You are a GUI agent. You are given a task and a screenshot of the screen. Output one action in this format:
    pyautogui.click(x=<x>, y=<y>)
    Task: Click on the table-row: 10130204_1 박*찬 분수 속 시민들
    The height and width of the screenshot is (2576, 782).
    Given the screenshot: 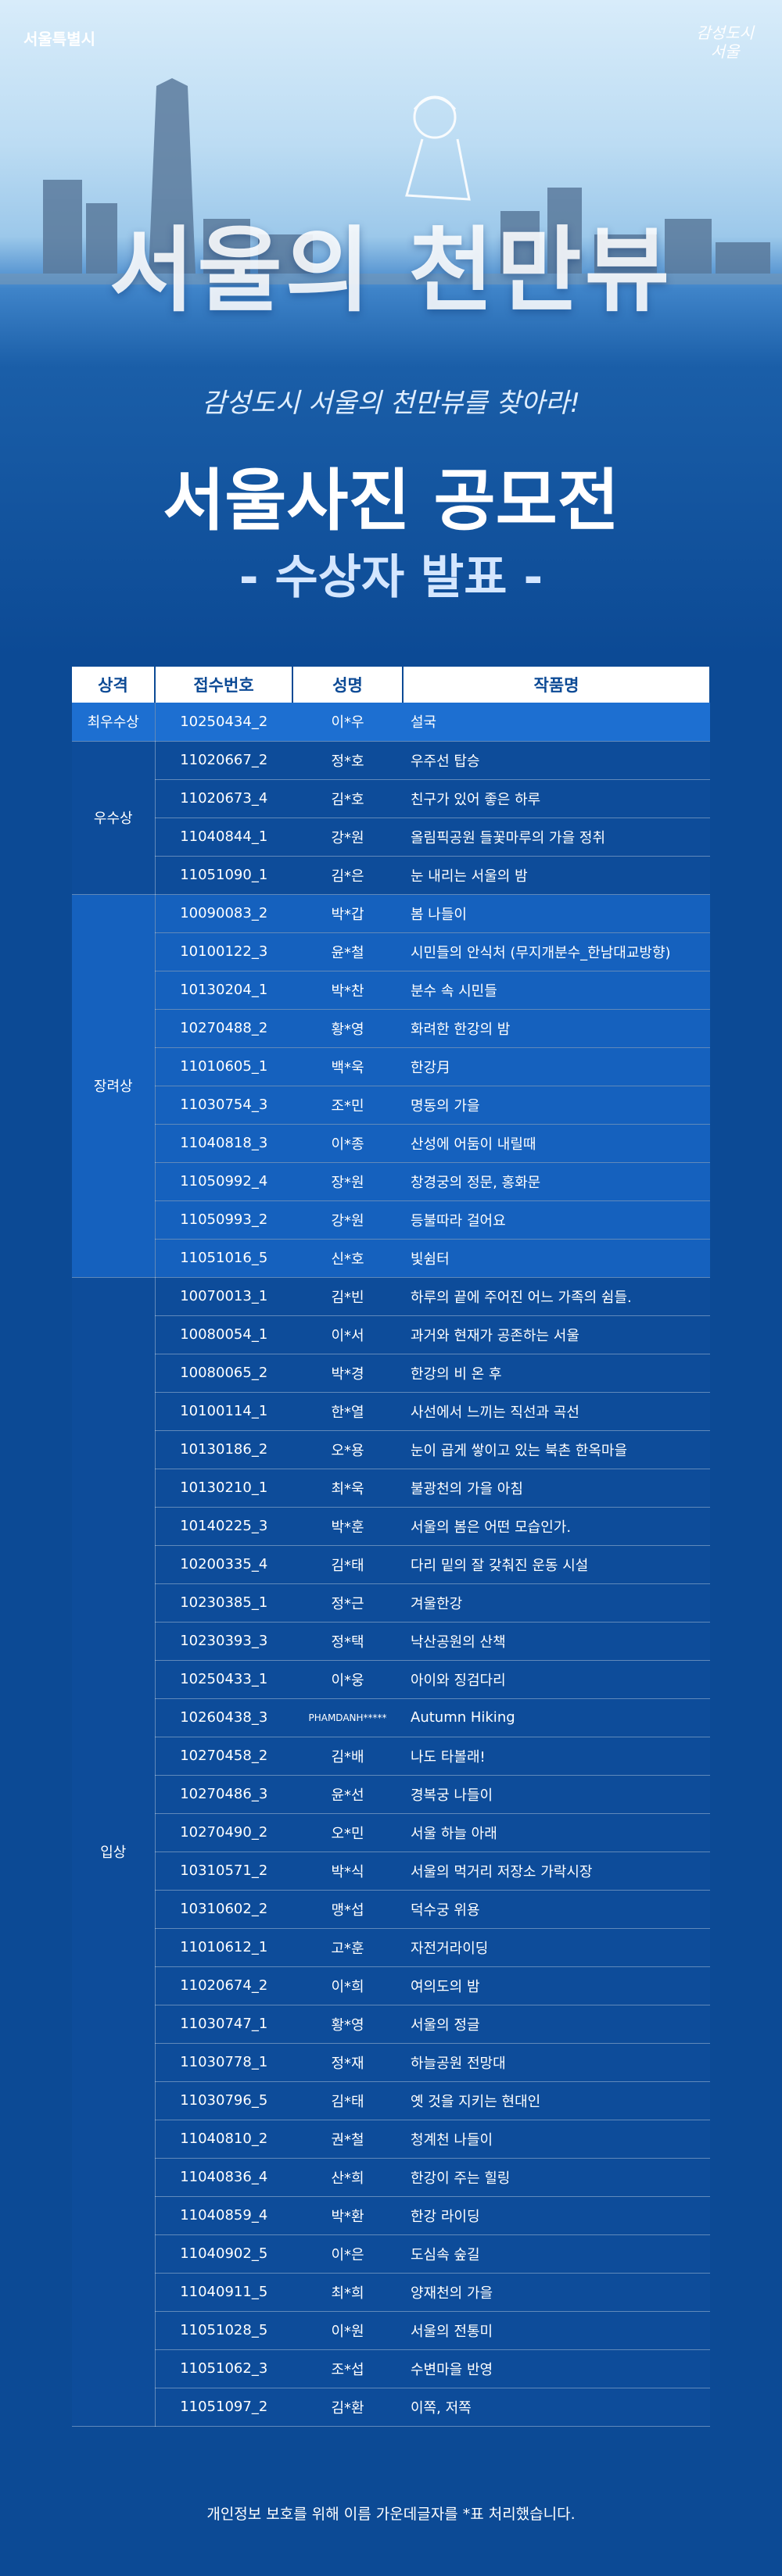 What is the action you would take?
    pyautogui.click(x=391, y=990)
    